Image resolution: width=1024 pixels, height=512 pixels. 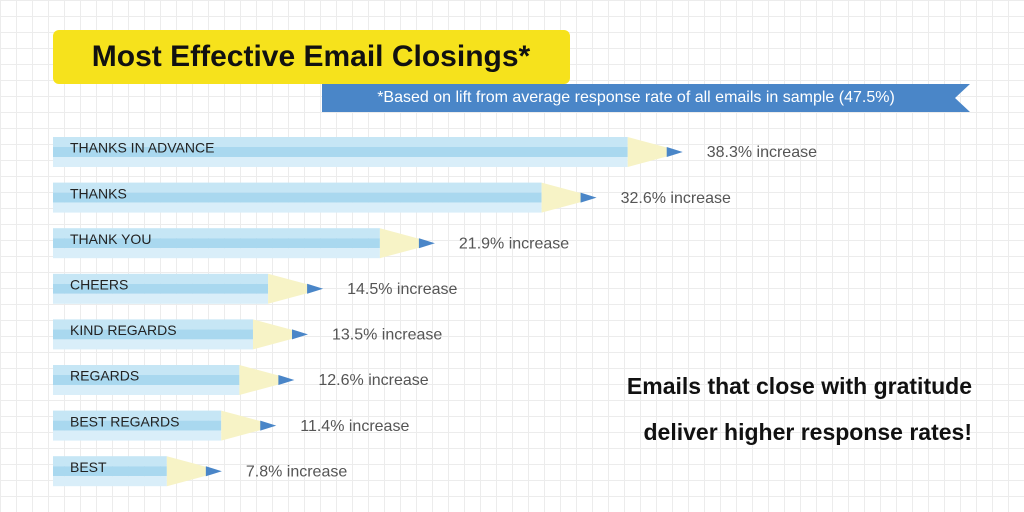 I want to click on value-label: 7.8% increase, so click(x=296, y=471).